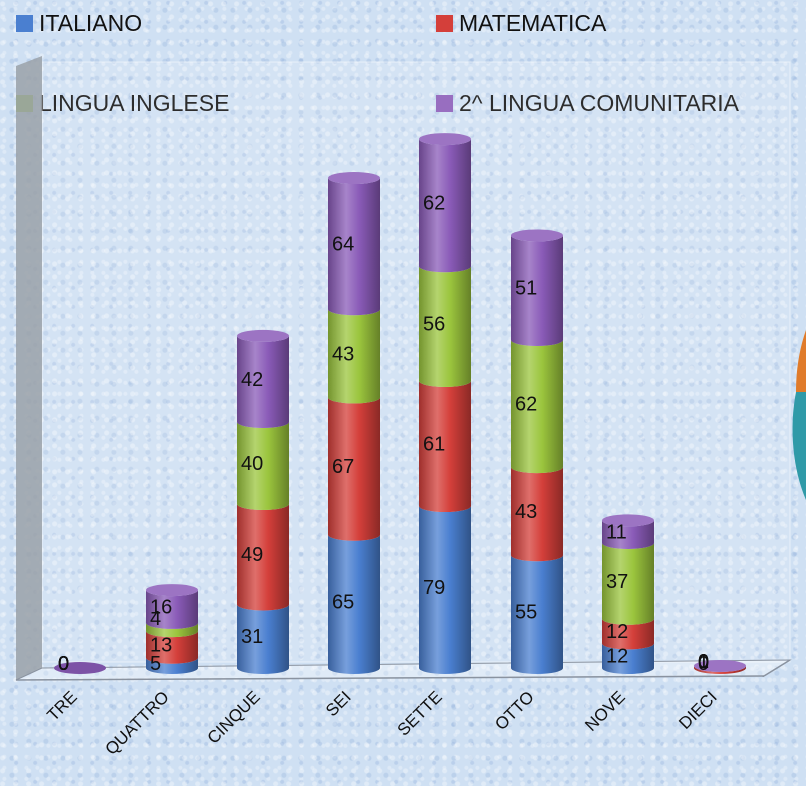 The height and width of the screenshot is (786, 806). What do you see at coordinates (526, 289) in the screenshot?
I see `data-label-otto-2-lingua-comunitaria: 51` at bounding box center [526, 289].